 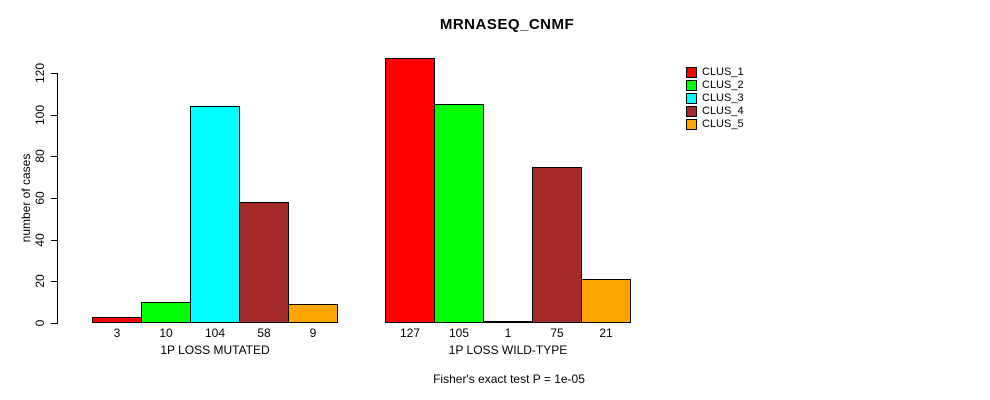 I want to click on chart-title: MRNASEQ_CNMF, so click(x=507, y=24).